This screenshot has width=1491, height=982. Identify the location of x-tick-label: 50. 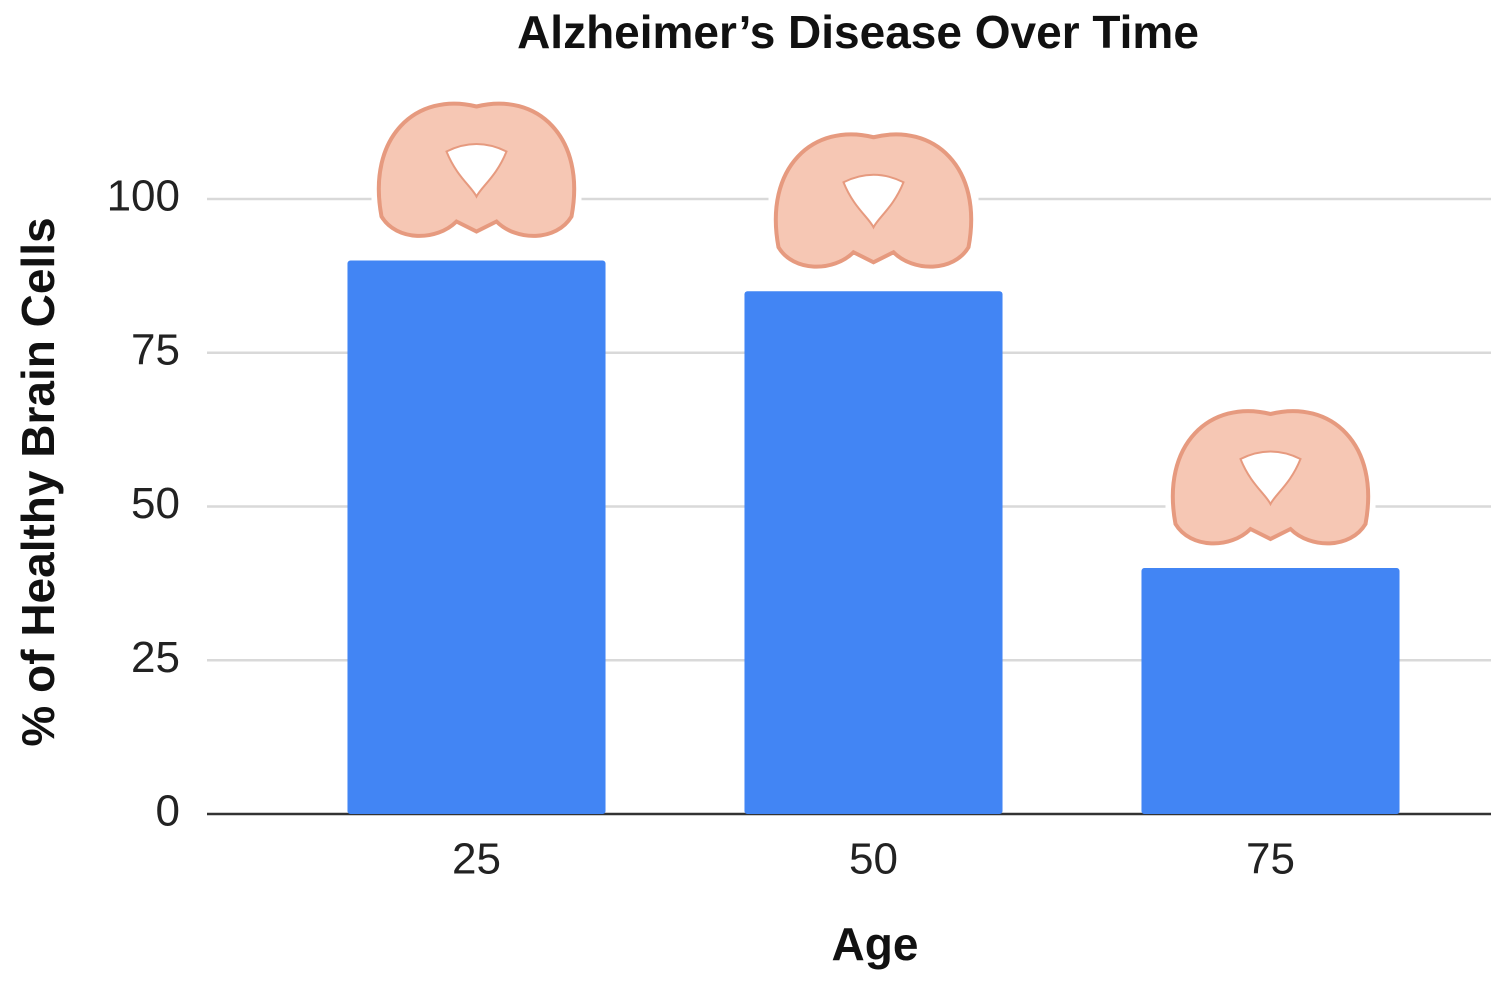
(873, 859).